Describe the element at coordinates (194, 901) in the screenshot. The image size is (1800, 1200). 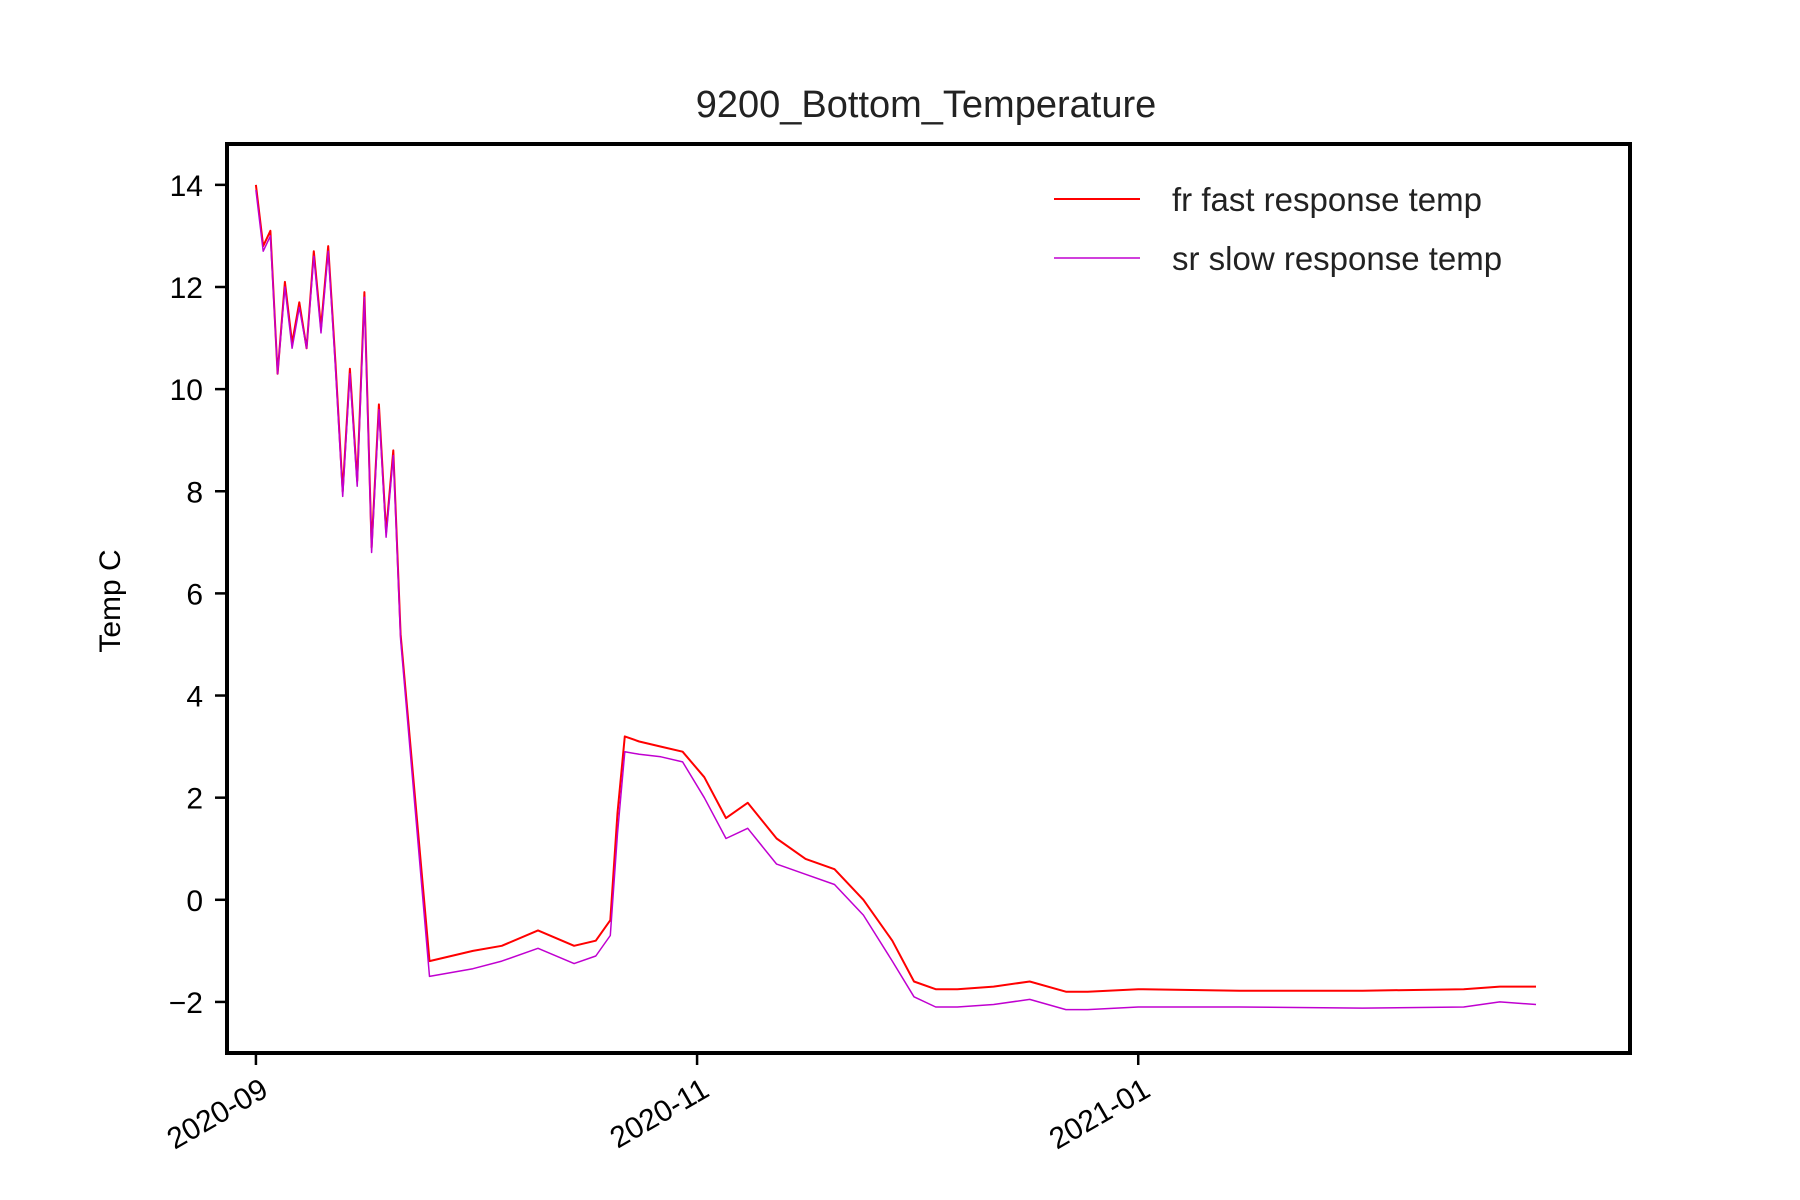
I see `y-tick-label: 0` at that location.